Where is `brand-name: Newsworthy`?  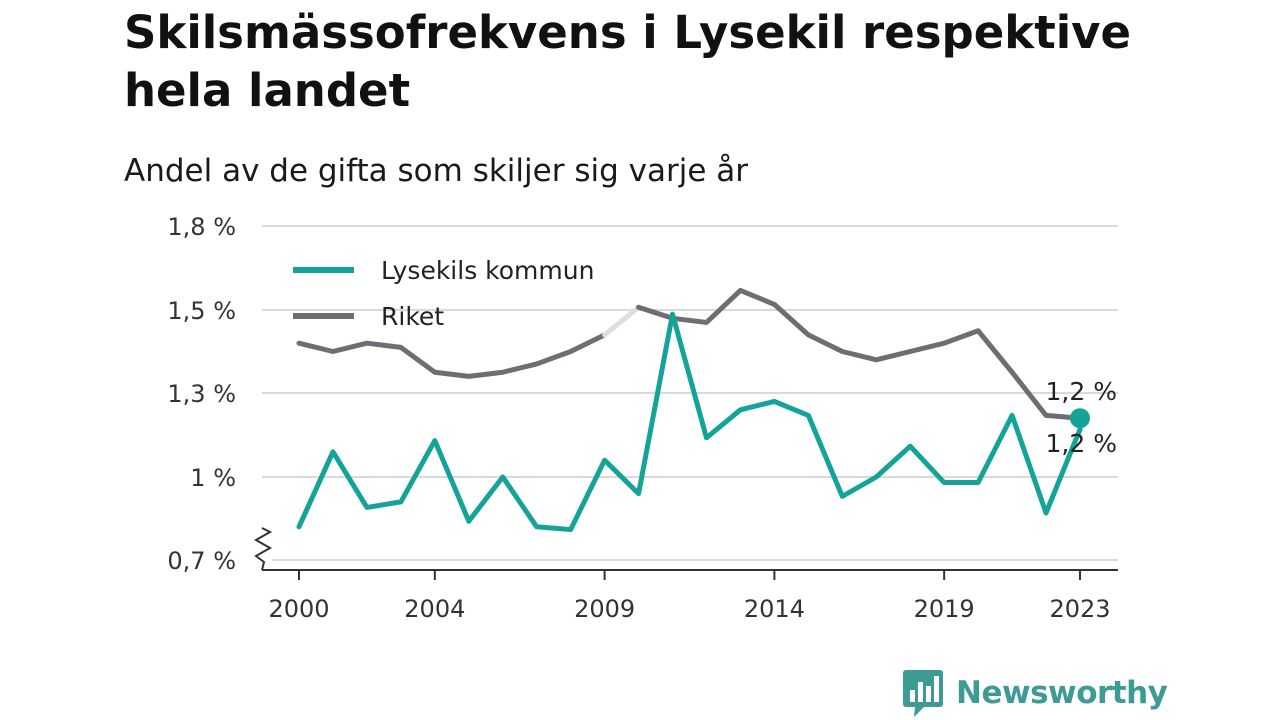
brand-name: Newsworthy is located at coordinates (1062, 693).